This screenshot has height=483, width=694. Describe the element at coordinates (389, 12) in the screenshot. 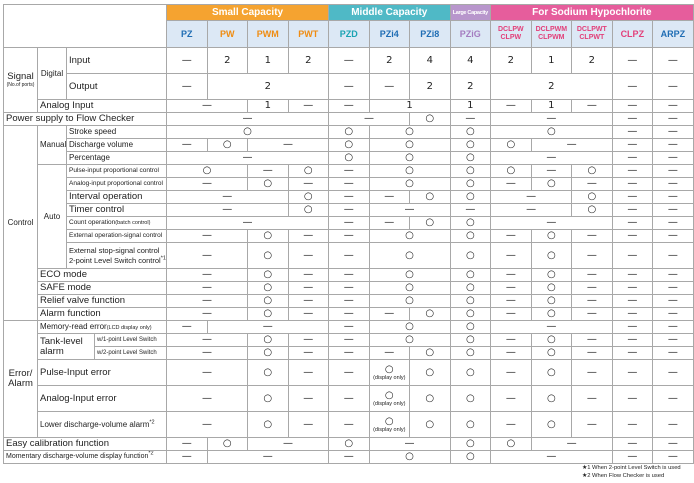

I see `label: Middle Capacity` at that location.